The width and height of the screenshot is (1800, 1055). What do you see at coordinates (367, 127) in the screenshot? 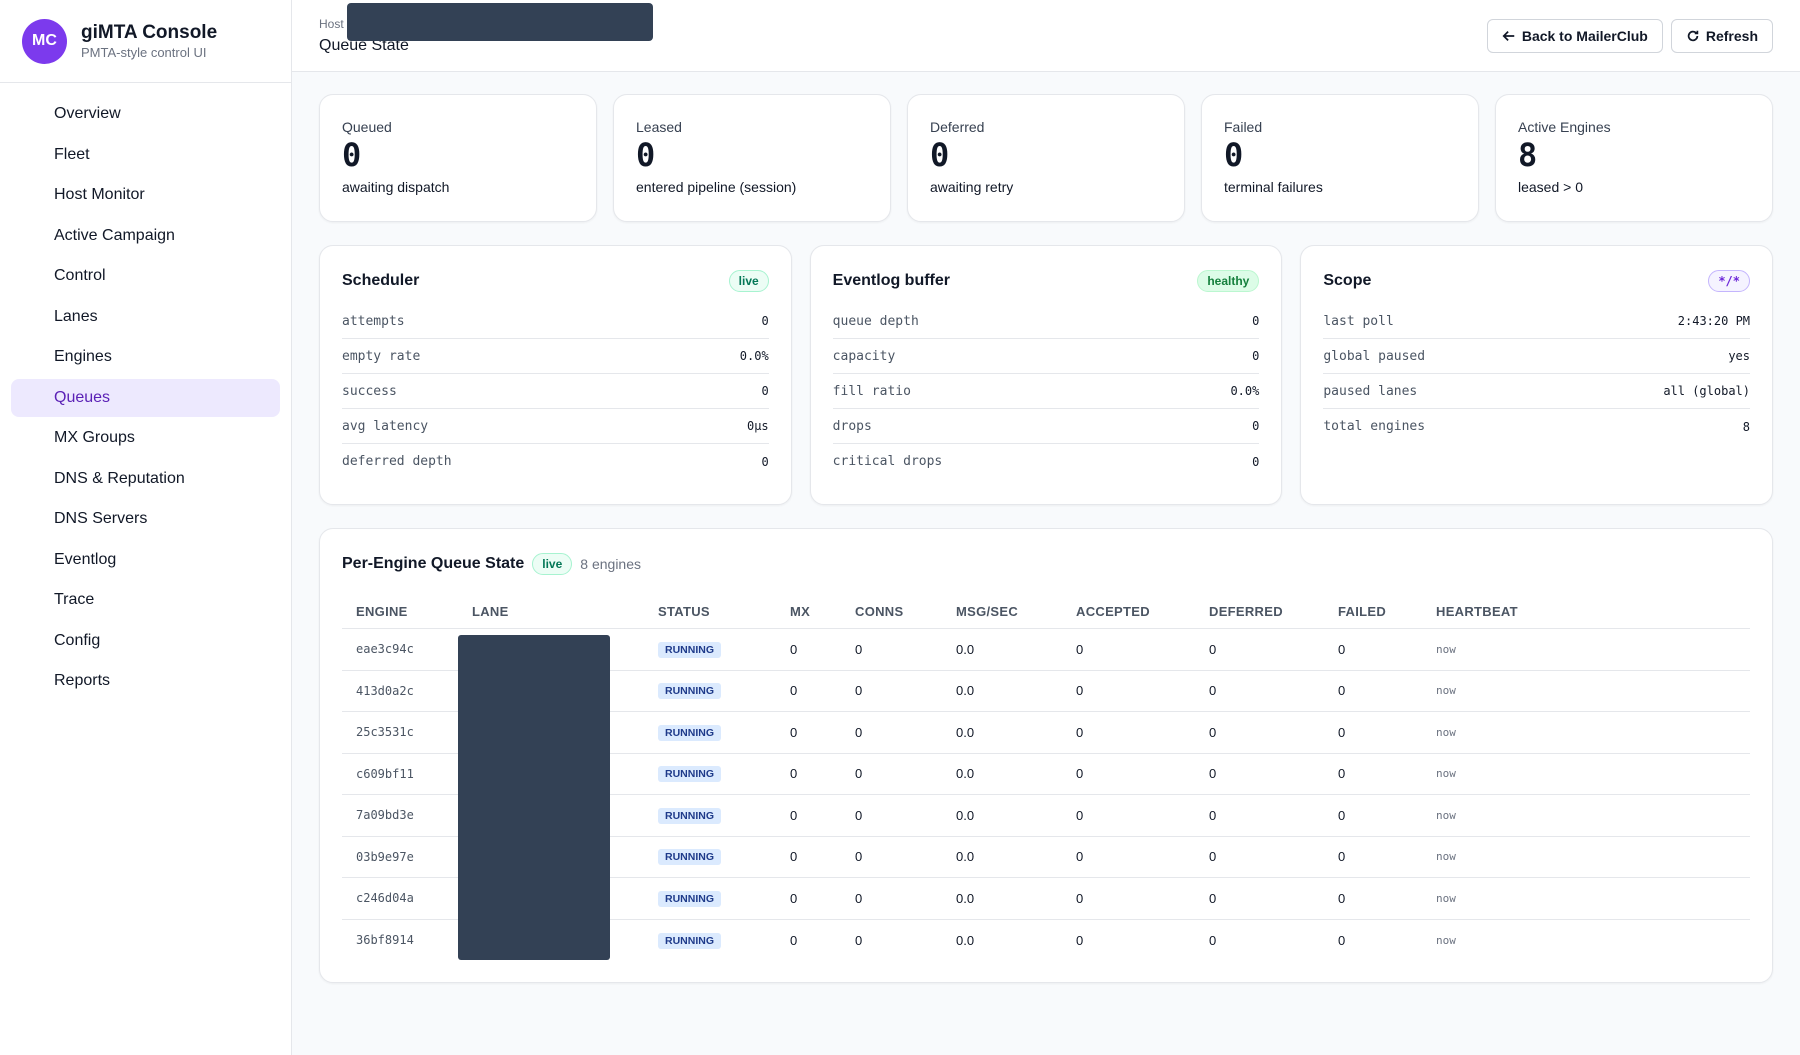
I see `stat-label: Queued` at bounding box center [367, 127].